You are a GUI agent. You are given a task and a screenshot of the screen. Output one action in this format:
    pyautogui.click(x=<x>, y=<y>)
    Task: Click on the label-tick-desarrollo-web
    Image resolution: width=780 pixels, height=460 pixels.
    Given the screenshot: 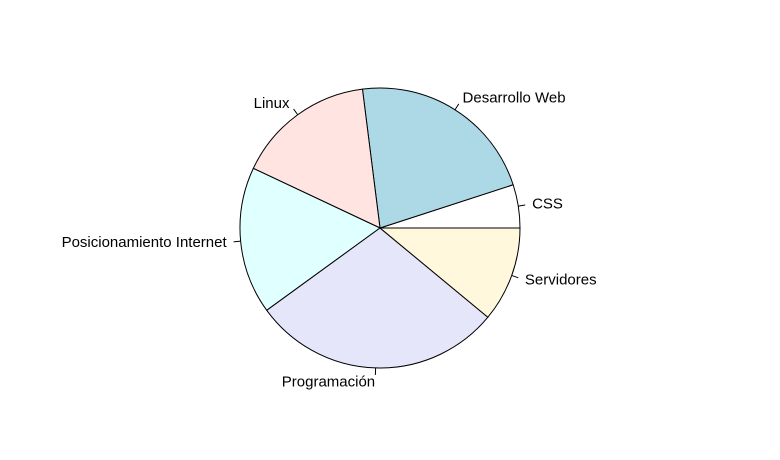 What is the action you would take?
    pyautogui.click(x=457, y=107)
    